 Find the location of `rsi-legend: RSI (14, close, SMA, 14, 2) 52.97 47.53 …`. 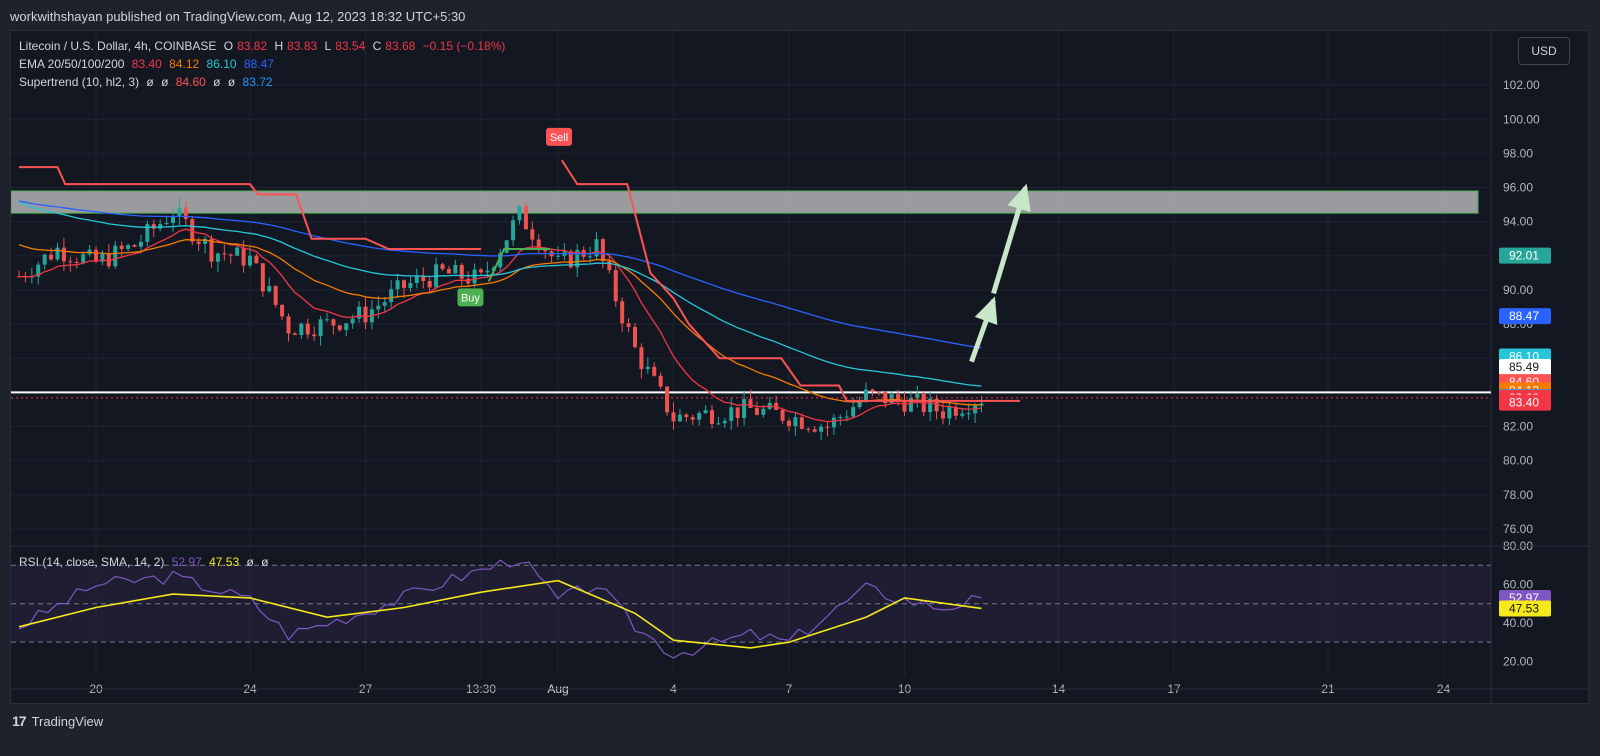

rsi-legend: RSI (14, close, SMA, 14, 2) 52.97 47.53 … is located at coordinates (146, 562).